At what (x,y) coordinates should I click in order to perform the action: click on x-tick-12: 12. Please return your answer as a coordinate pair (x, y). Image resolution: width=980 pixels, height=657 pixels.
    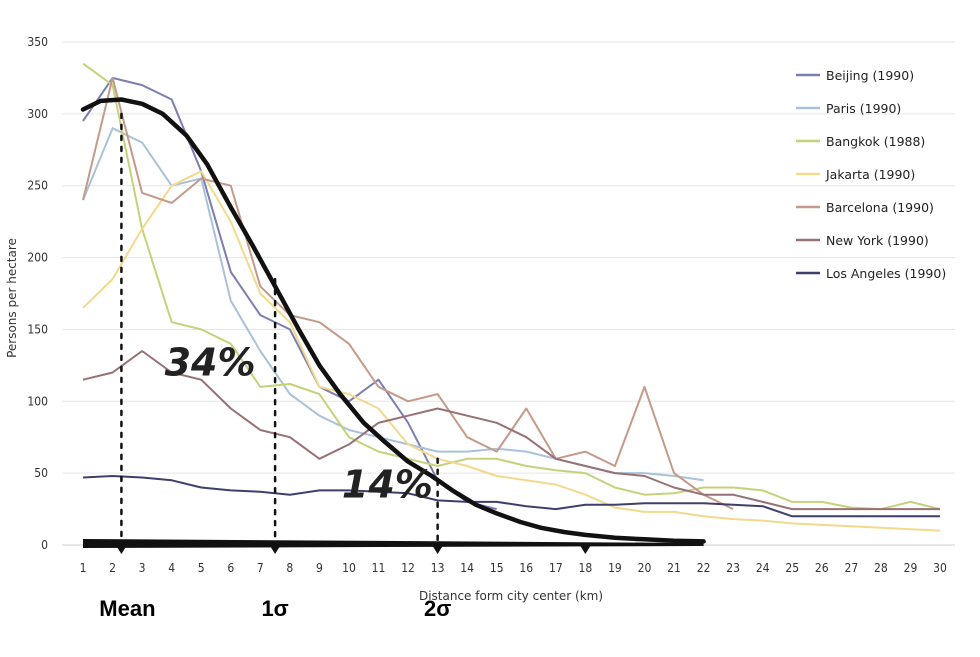
    Looking at the image, I should click on (408, 568).